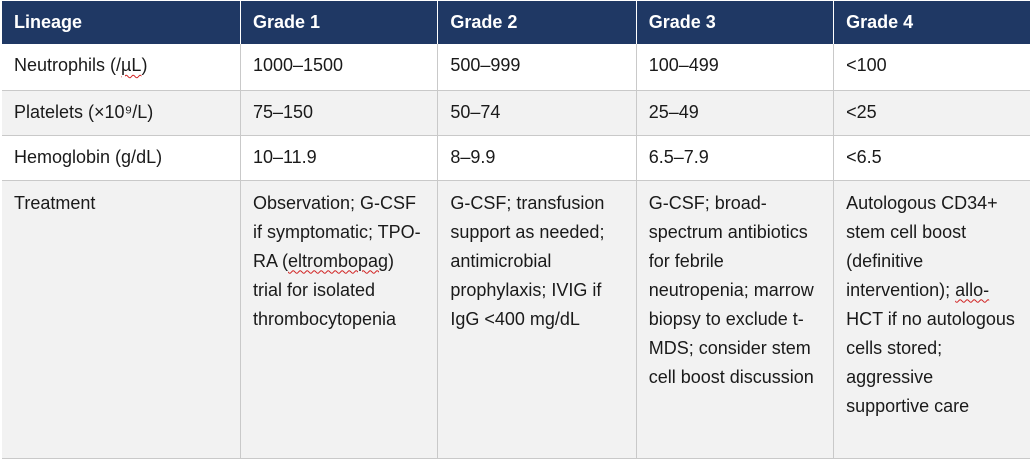 The width and height of the screenshot is (1030, 459). What do you see at coordinates (339, 67) in the screenshot?
I see `grade-1-cell: 1000–1500` at bounding box center [339, 67].